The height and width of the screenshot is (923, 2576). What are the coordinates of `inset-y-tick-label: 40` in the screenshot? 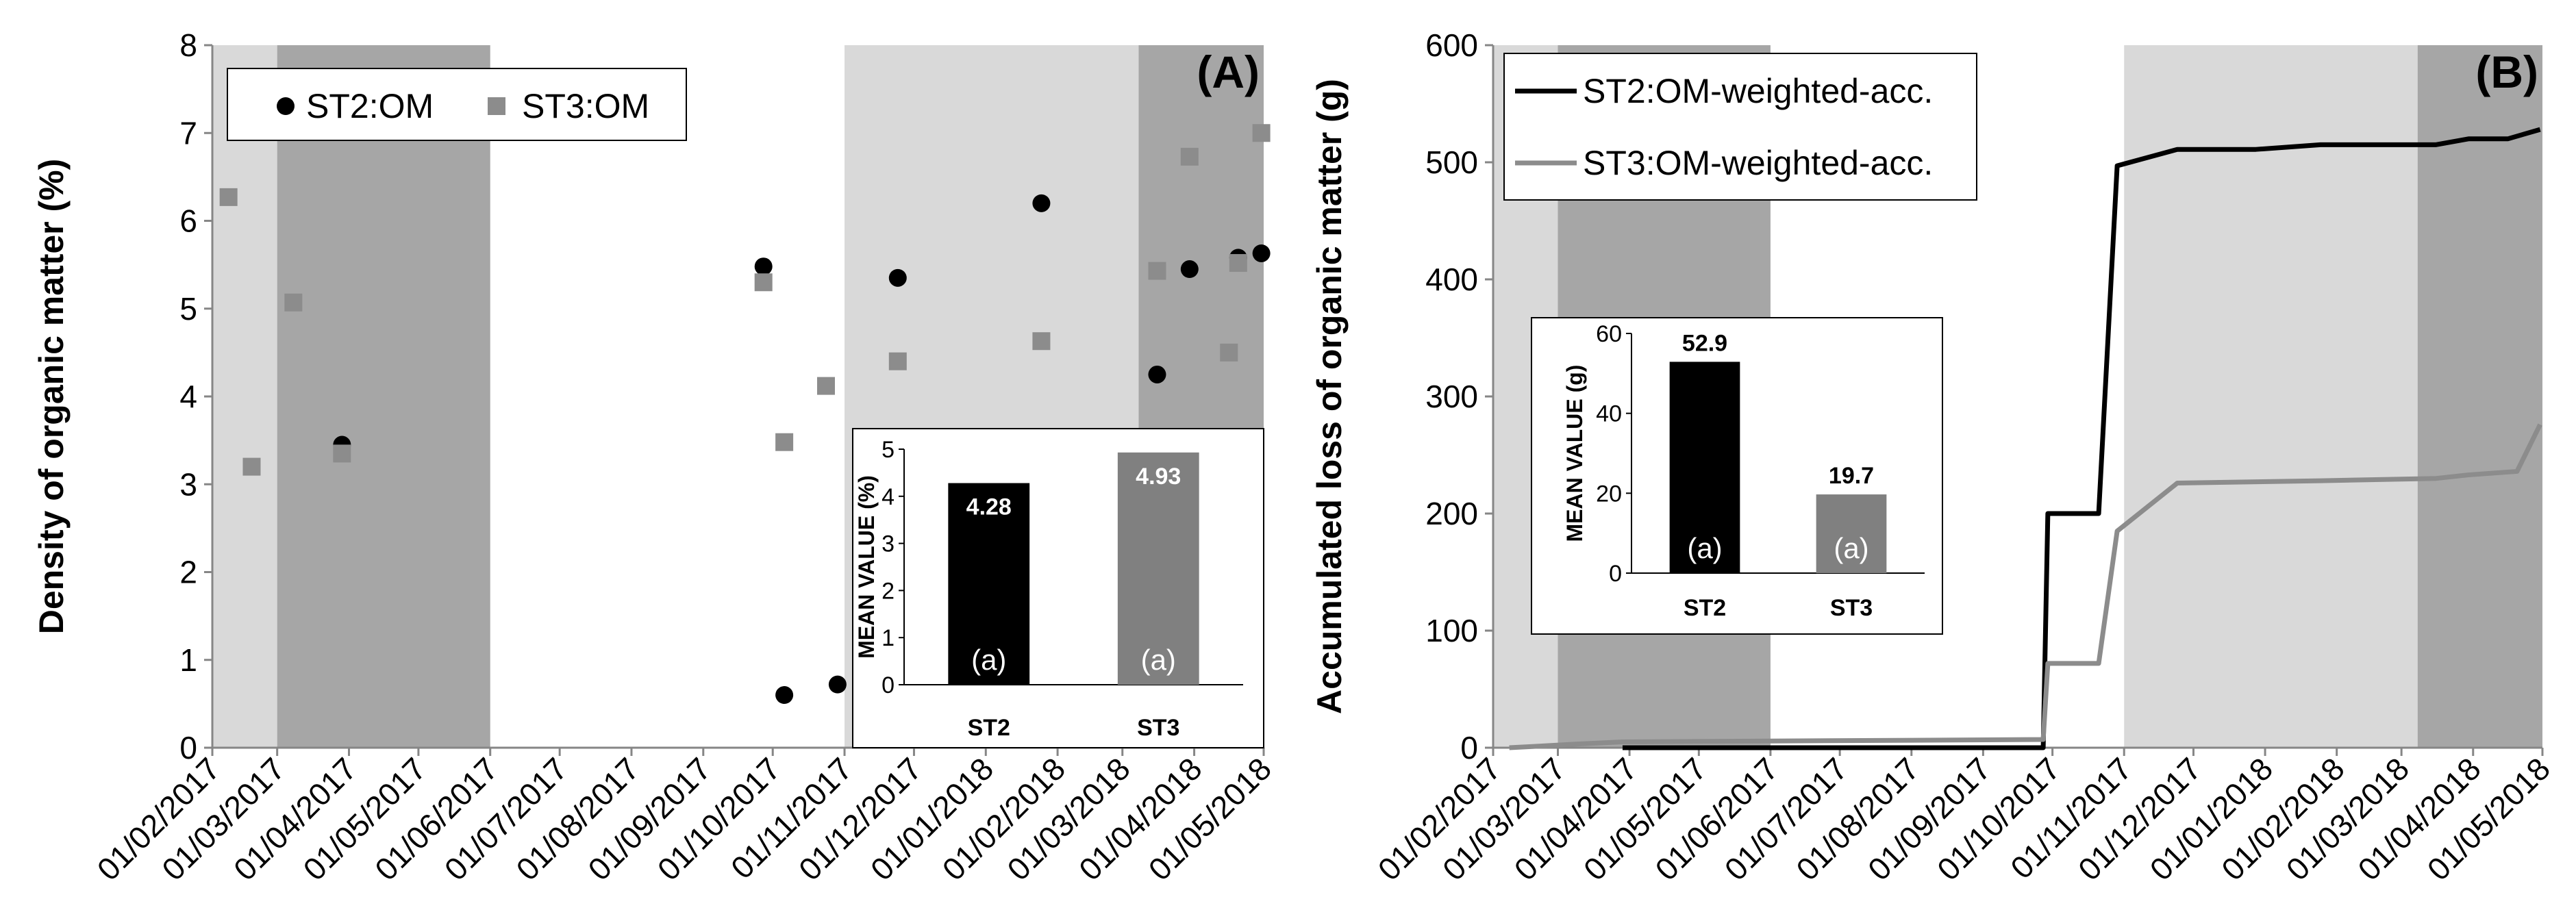 It's located at (1609, 414).